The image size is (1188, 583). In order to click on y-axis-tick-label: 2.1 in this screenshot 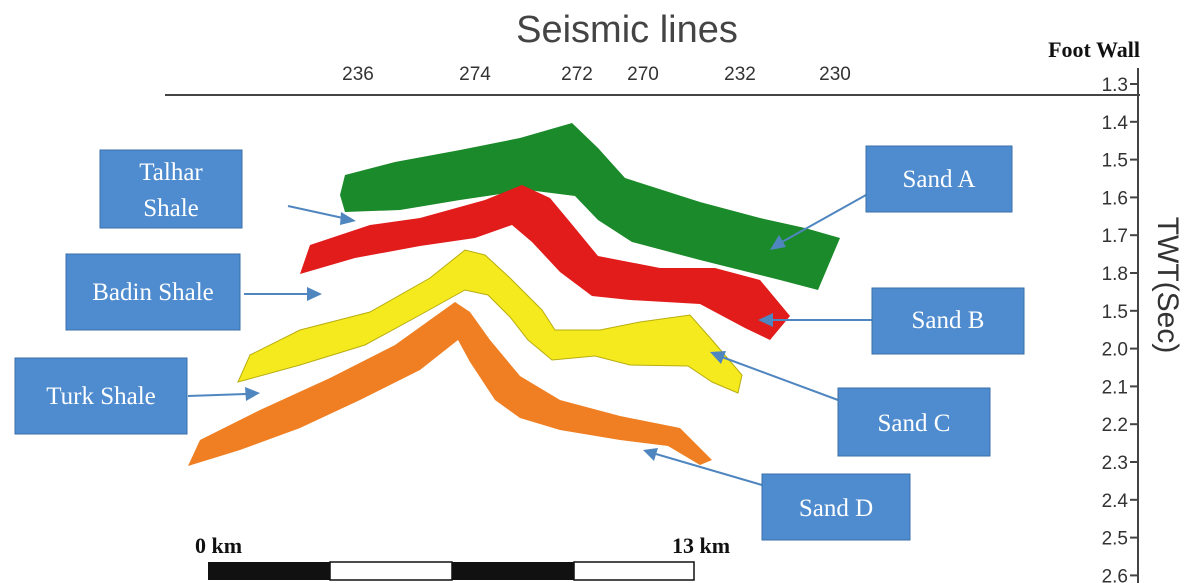, I will do `click(1115, 387)`.